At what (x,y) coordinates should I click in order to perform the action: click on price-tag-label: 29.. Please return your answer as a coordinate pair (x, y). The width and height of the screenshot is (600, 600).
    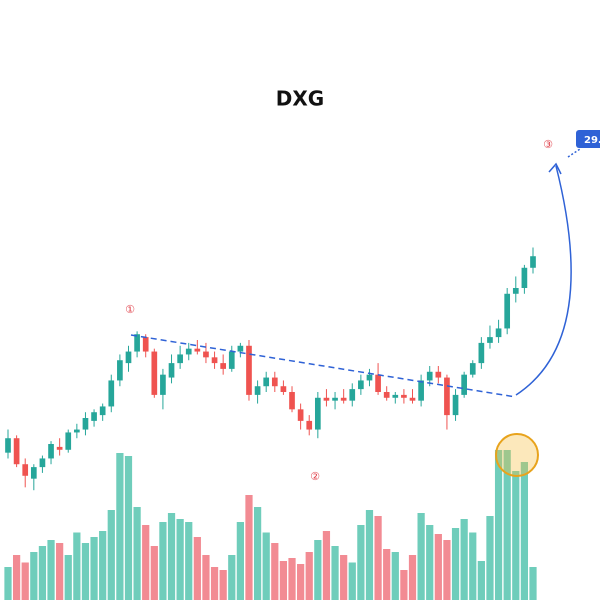
    Looking at the image, I should click on (592, 140).